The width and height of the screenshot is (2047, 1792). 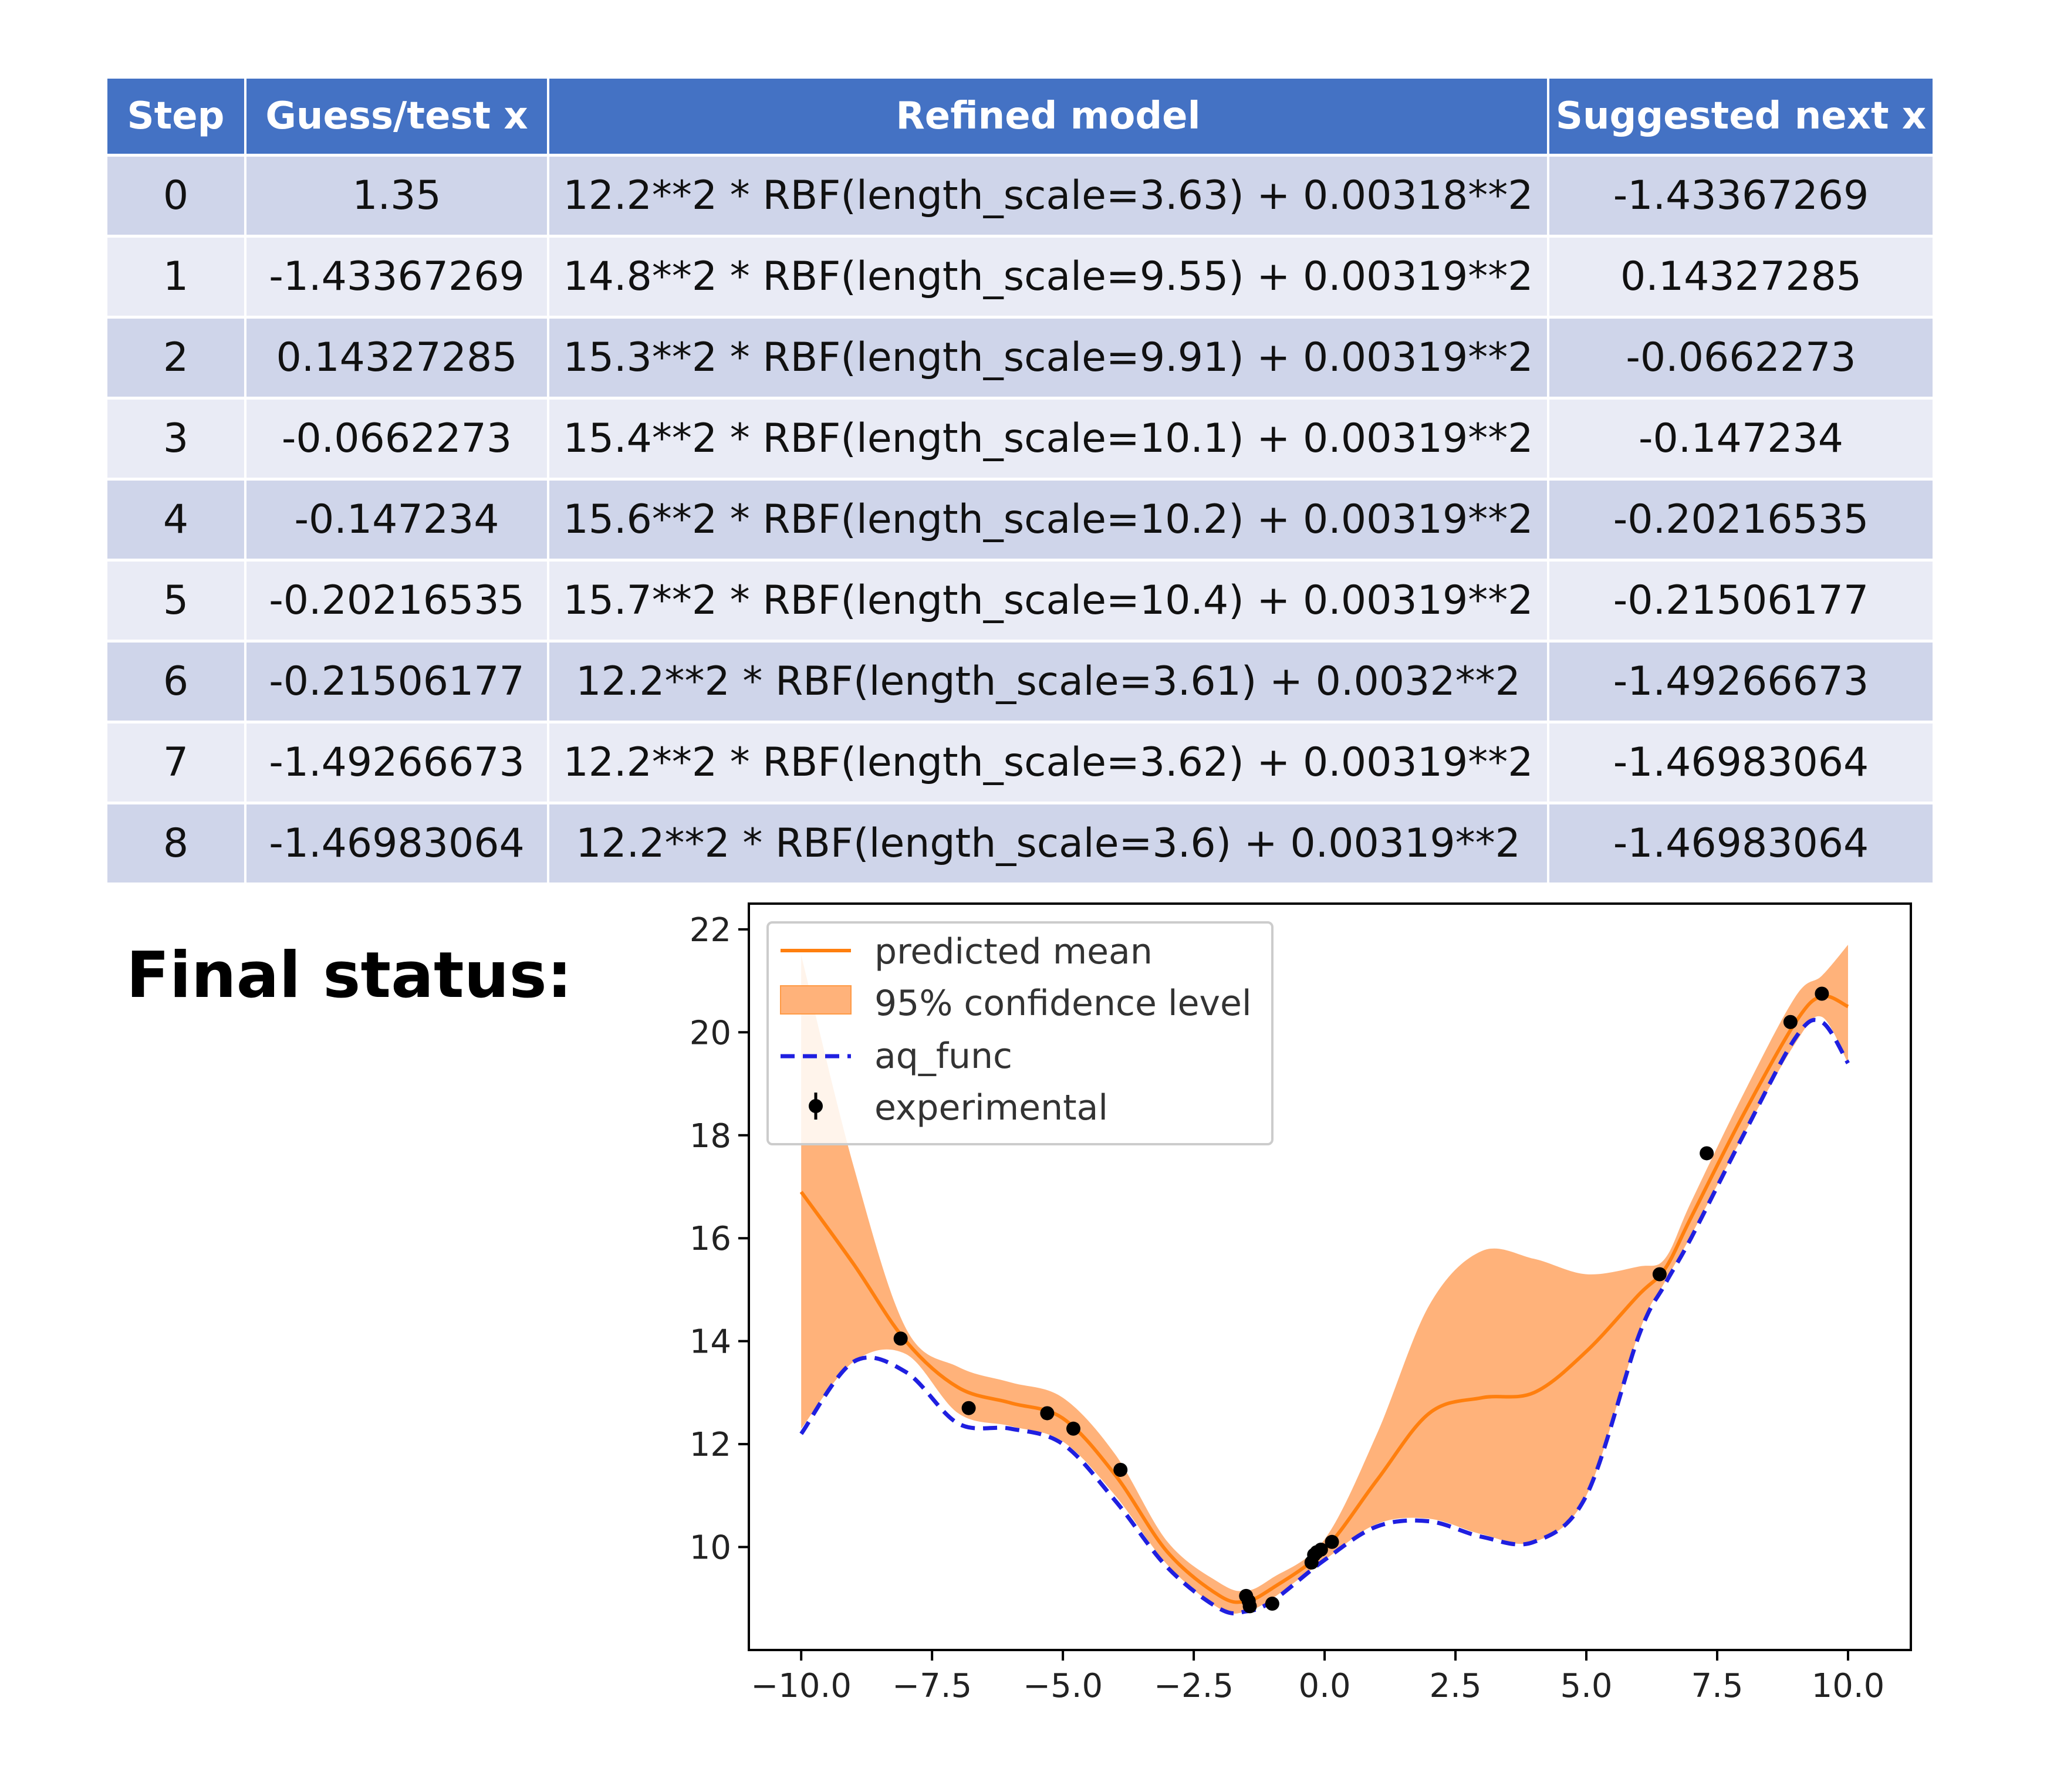 I want to click on legend-mean-label: predicted mean, so click(x=1013, y=952).